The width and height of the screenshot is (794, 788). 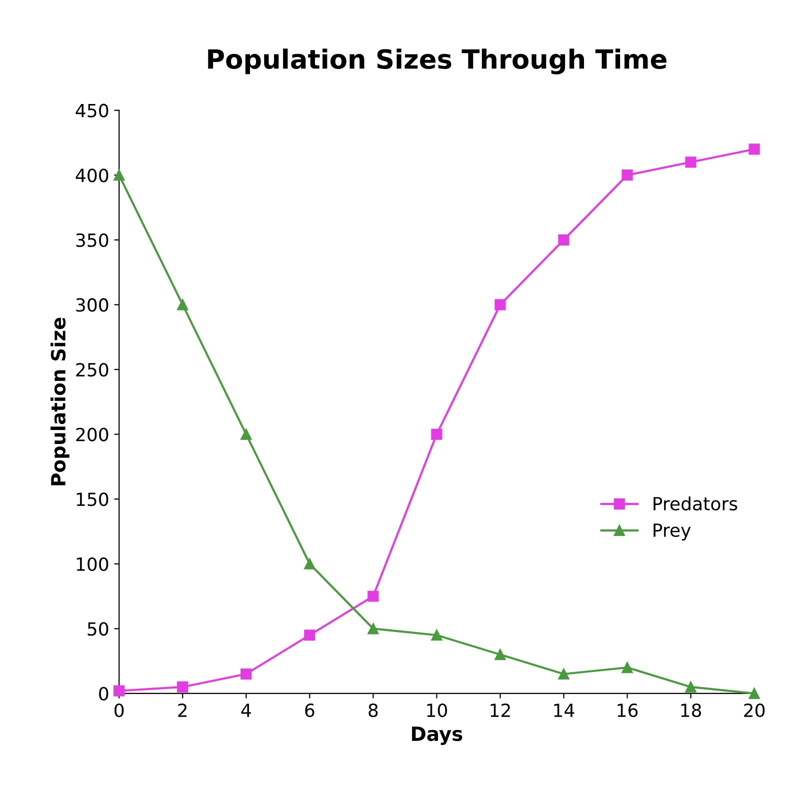 What do you see at coordinates (92, 175) in the screenshot?
I see `y-tick-label: 400` at bounding box center [92, 175].